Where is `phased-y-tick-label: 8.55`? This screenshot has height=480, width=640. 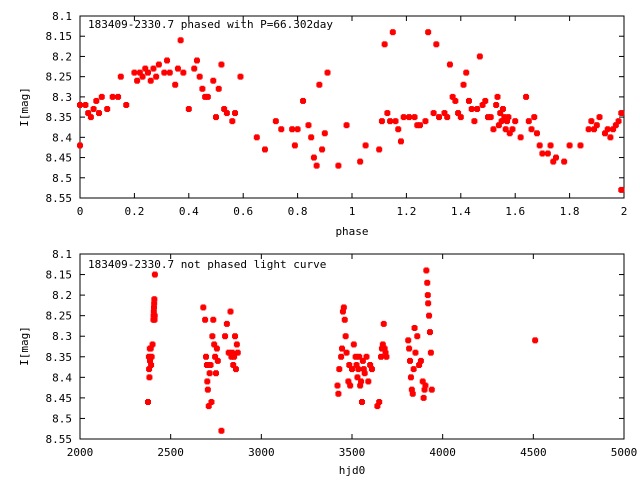
phased-y-tick-label: 8.55 is located at coordinates (59, 198).